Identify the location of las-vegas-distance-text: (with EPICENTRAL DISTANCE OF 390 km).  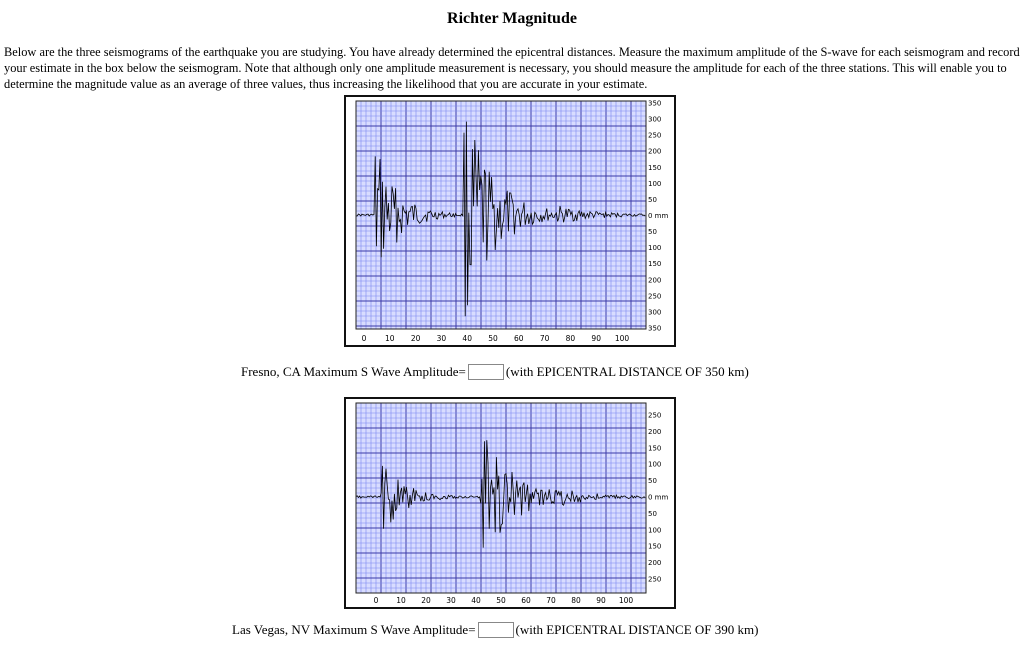
(637, 629).